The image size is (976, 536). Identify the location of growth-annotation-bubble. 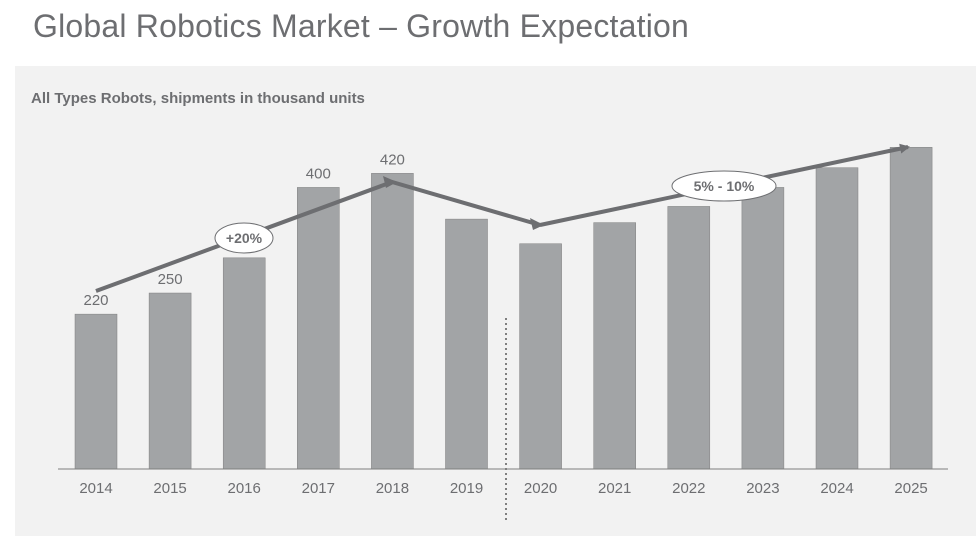
(244, 238).